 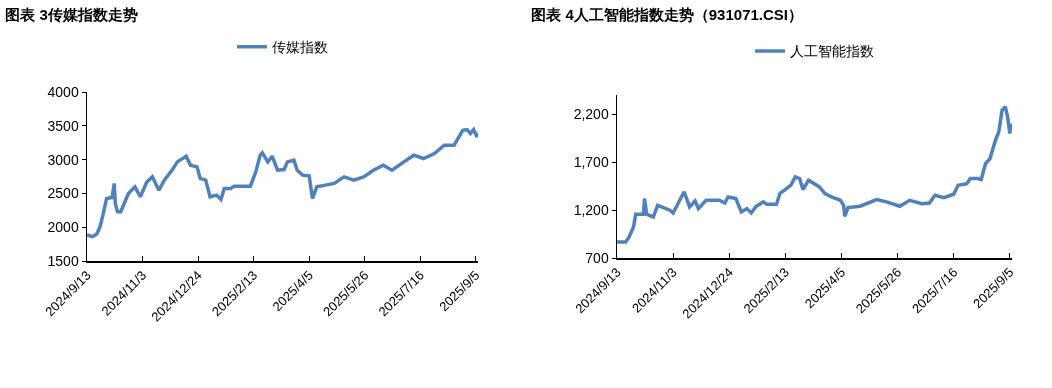 What do you see at coordinates (667, 15) in the screenshot?
I see `chart-title: 图表 4人工智能指数走势（931071.CSI）` at bounding box center [667, 15].